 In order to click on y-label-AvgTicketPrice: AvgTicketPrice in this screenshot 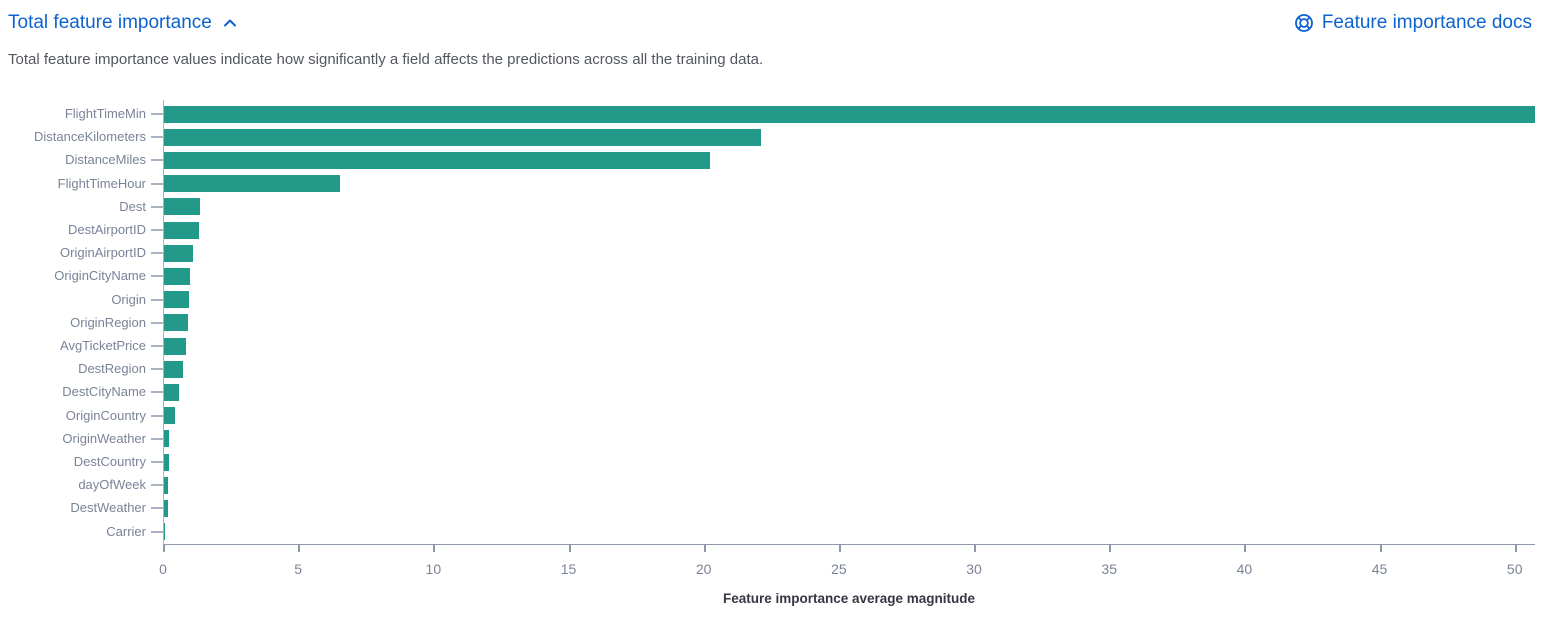, I will do `click(103, 345)`.